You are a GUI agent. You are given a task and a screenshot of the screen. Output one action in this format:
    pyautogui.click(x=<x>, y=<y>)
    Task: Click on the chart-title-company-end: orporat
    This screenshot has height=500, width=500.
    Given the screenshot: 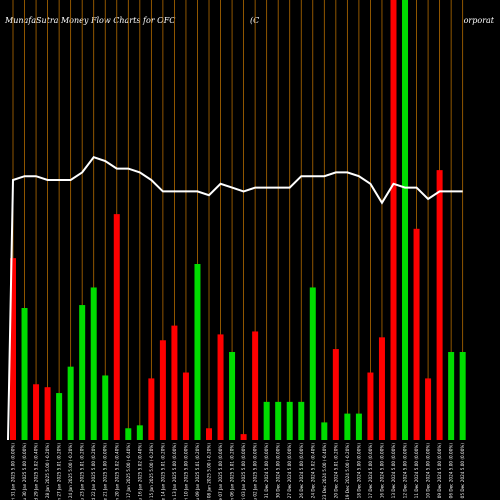 What is the action you would take?
    pyautogui.click(x=478, y=20)
    